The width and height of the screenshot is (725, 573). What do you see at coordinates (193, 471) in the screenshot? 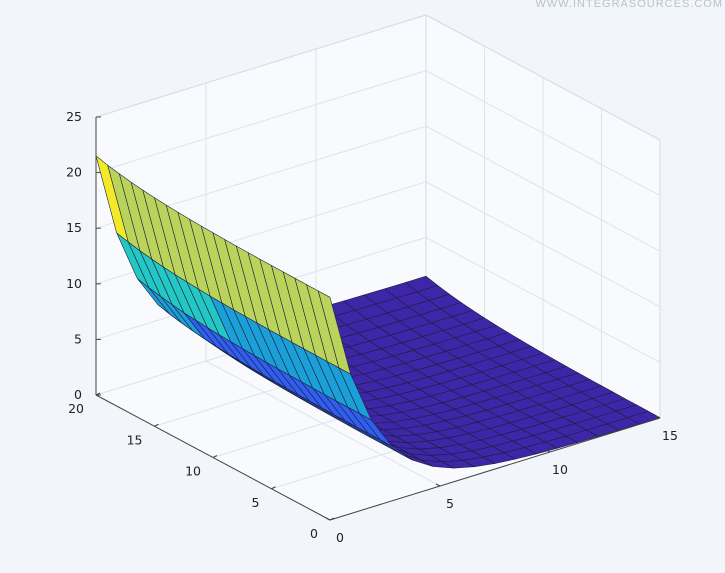
I see `y-tick-label: 10` at bounding box center [193, 471].